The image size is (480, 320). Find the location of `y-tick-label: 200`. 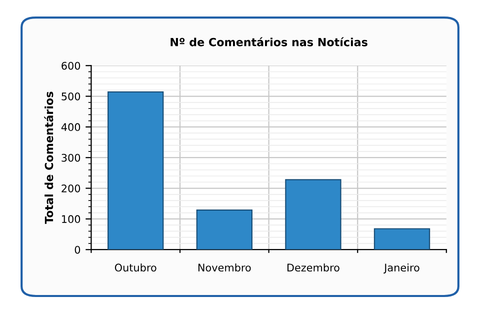

y-tick-label: 200 is located at coordinates (71, 188).